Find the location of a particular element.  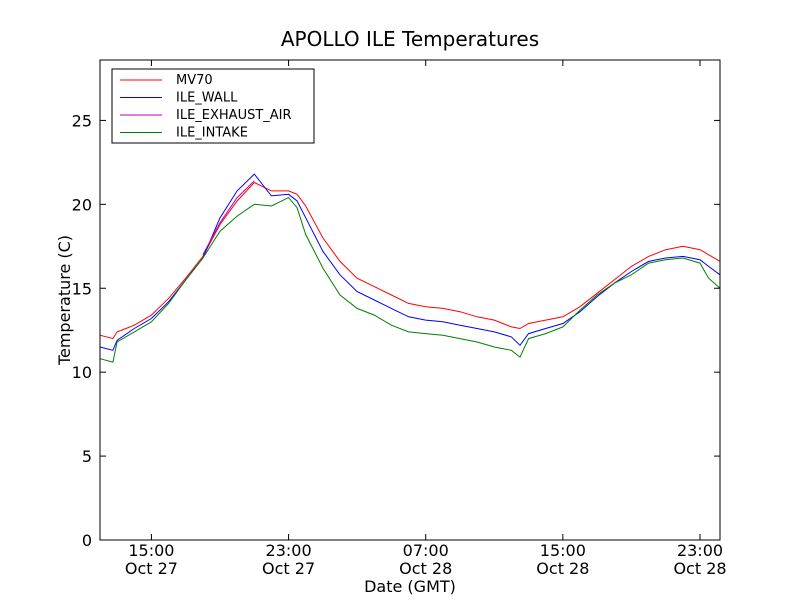

legend-label: MV70 is located at coordinates (194, 80).